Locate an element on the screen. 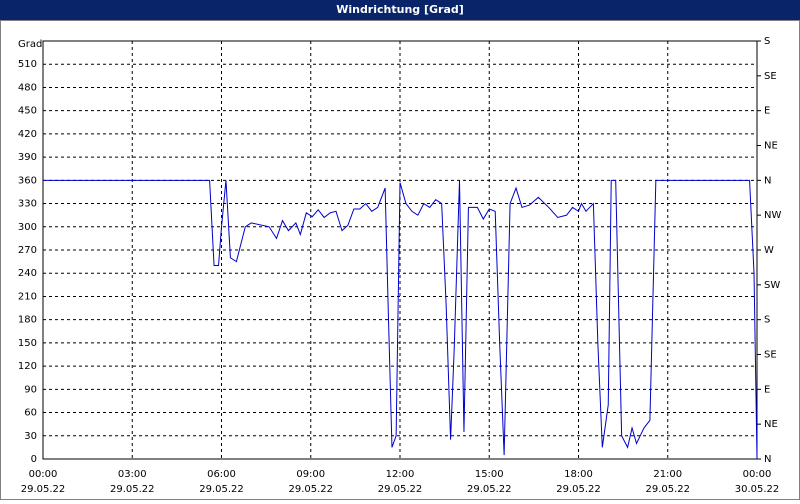 The width and height of the screenshot is (800, 504). y-tick-label: 210 is located at coordinates (27, 296).